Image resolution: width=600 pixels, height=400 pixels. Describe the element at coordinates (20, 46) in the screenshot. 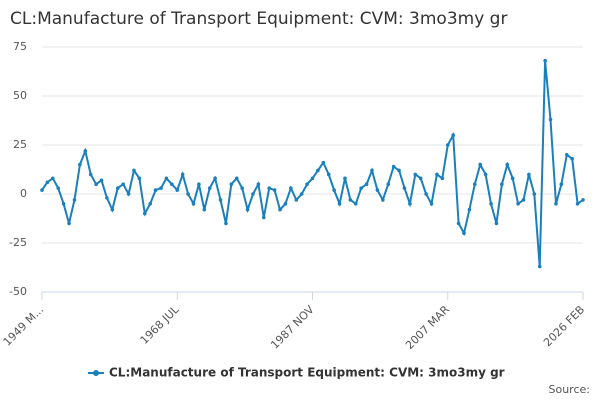

I see `y-tick-label: 75` at that location.